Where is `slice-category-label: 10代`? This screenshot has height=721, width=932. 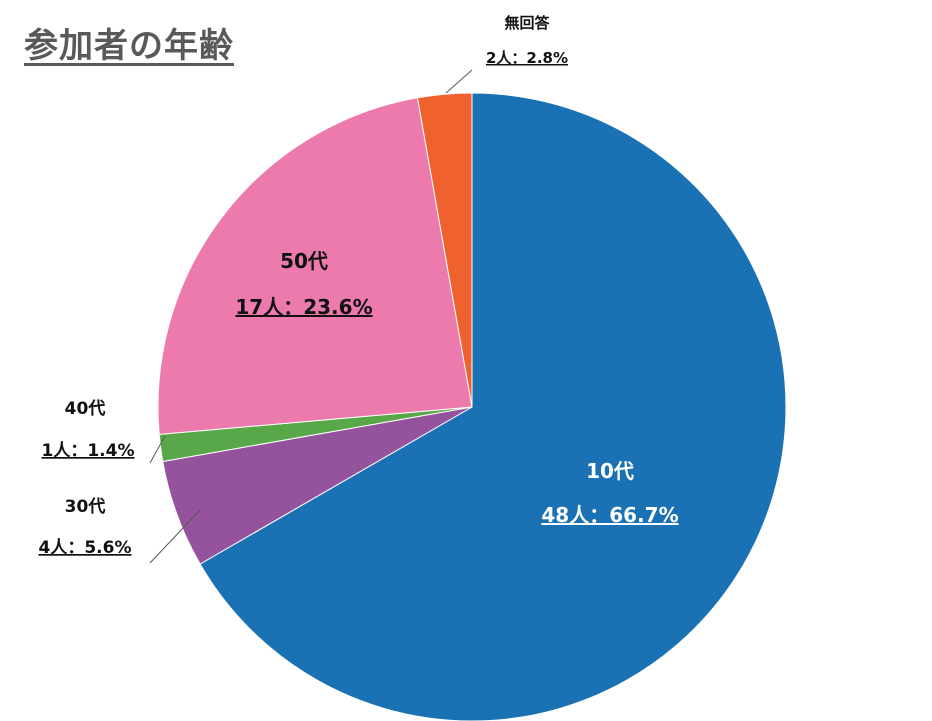
slice-category-label: 10代 is located at coordinates (610, 471).